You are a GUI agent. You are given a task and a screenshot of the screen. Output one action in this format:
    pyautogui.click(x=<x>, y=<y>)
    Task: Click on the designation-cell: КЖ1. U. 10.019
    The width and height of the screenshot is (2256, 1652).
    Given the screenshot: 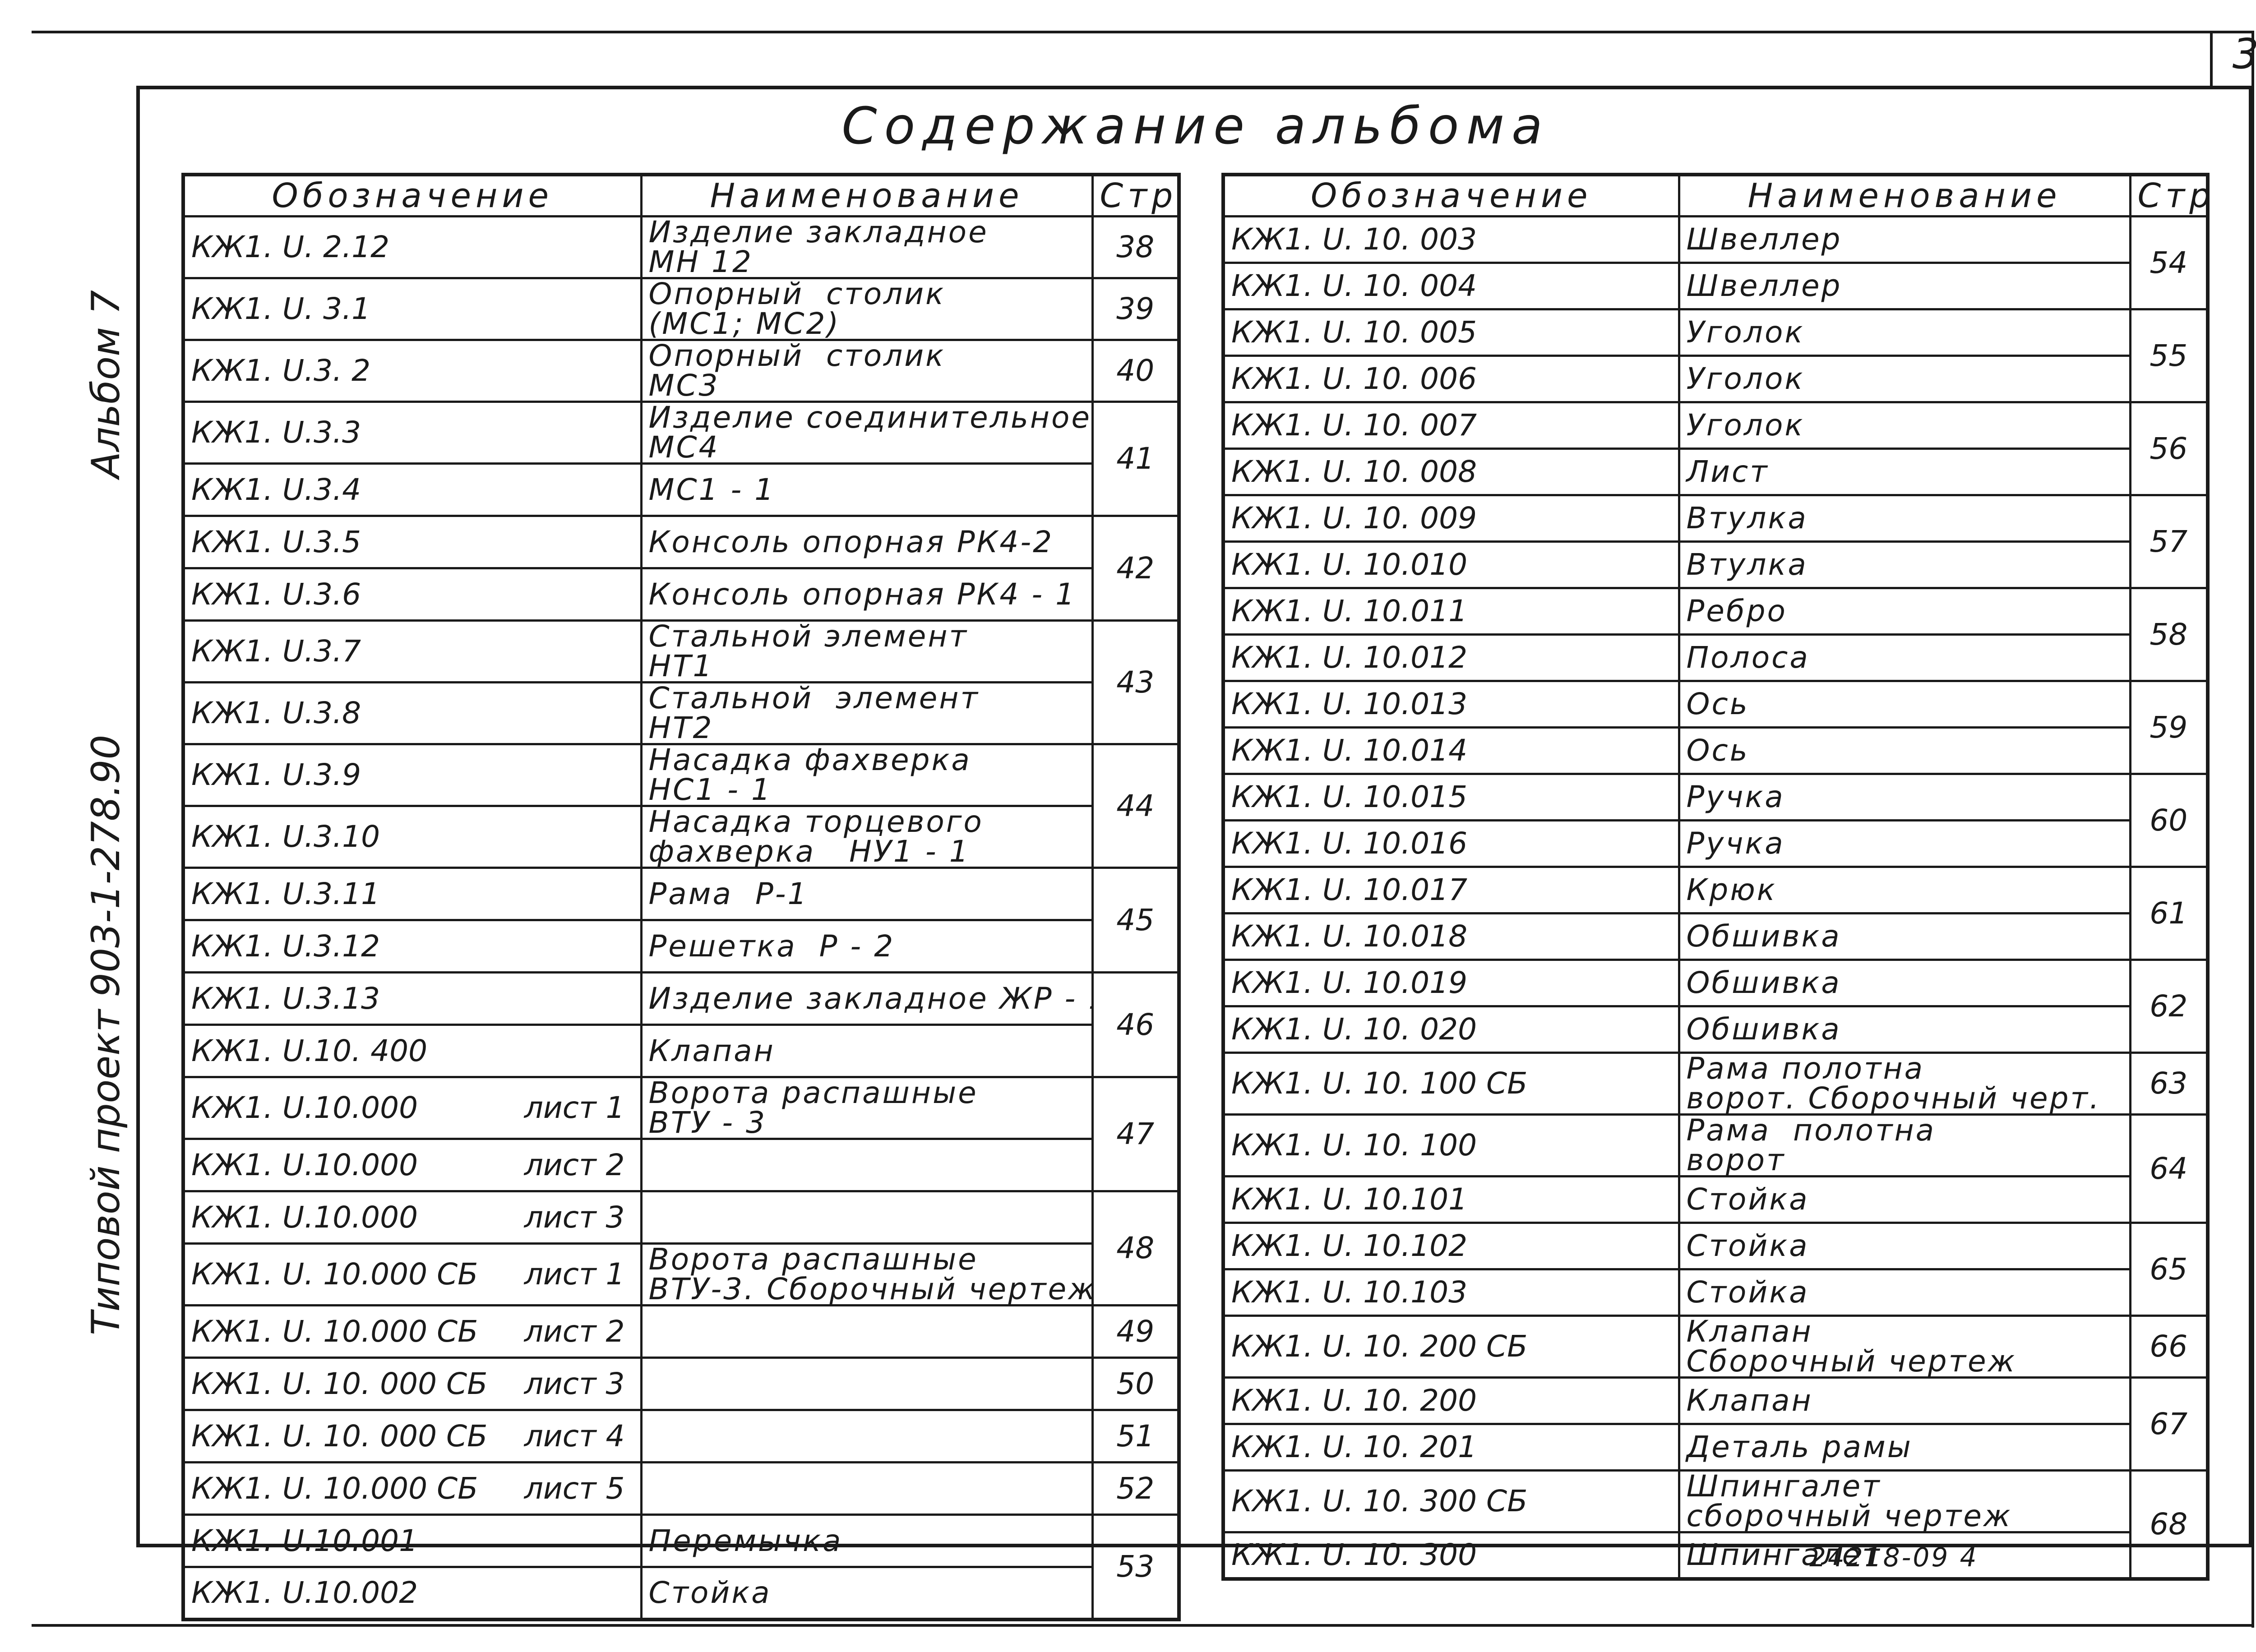 What is the action you would take?
    pyautogui.click(x=1451, y=983)
    